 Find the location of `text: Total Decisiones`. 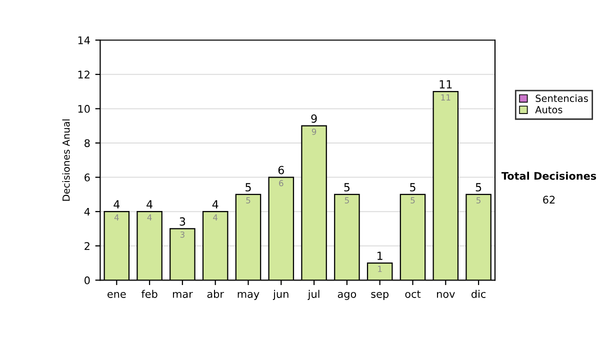

text: Total Decisiones is located at coordinates (548, 176).